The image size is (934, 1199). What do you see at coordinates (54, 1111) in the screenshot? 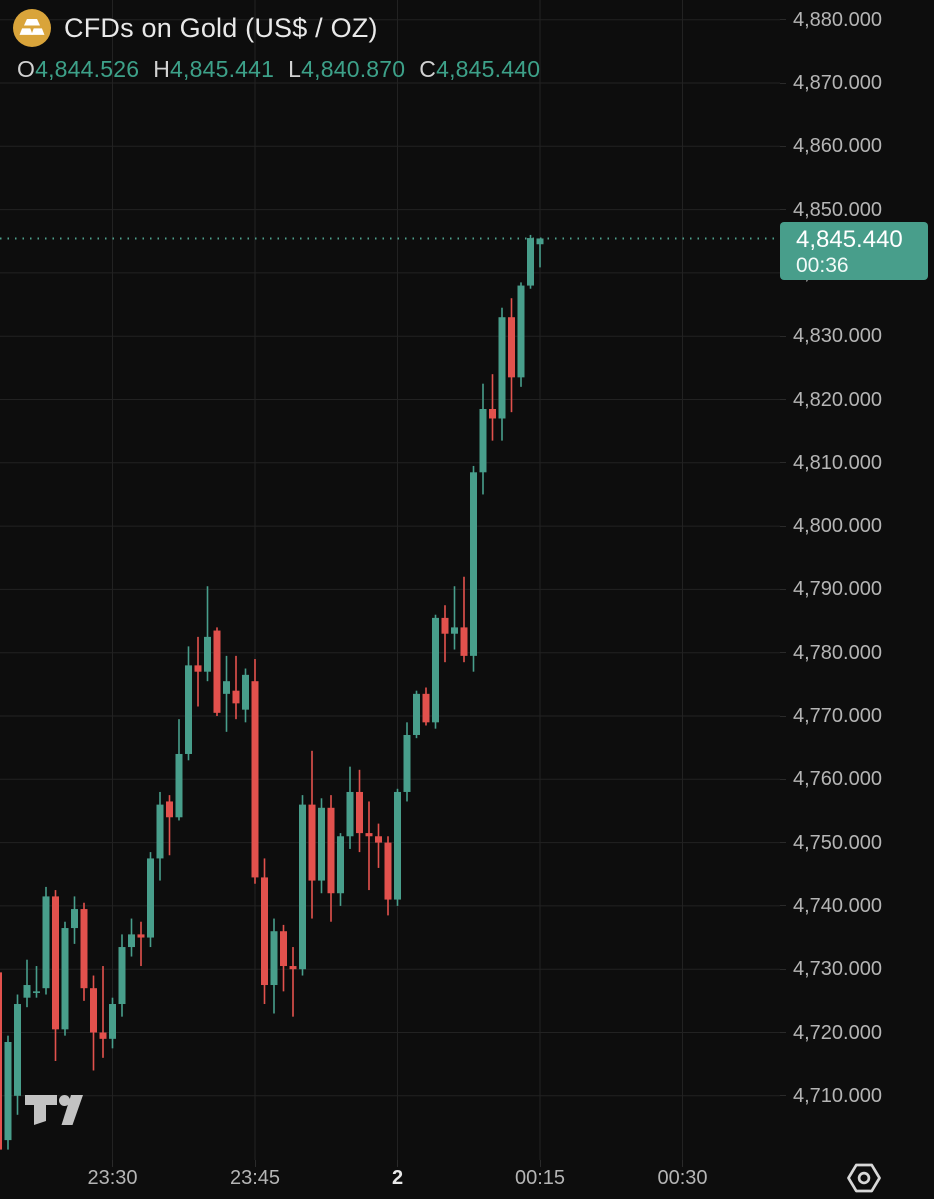
I see `tradingview-logo` at bounding box center [54, 1111].